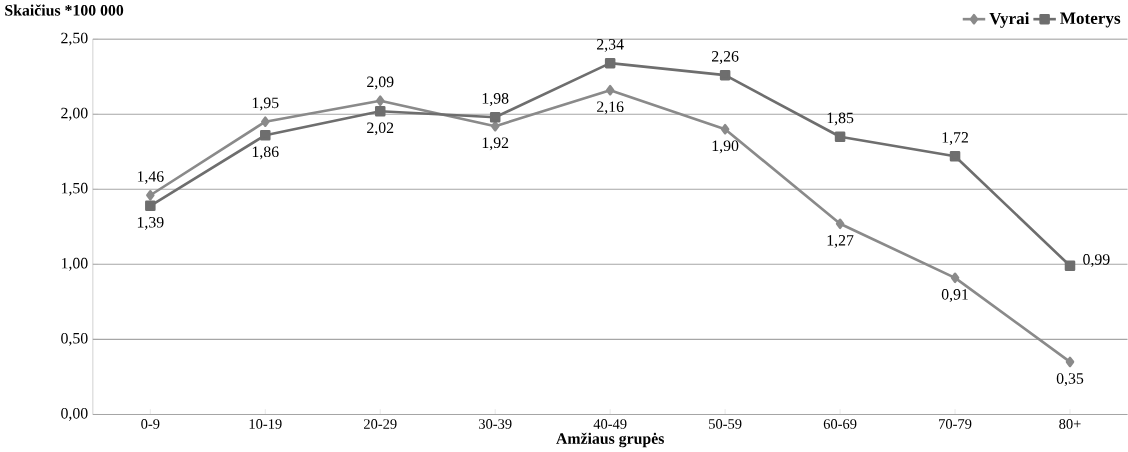 The height and width of the screenshot is (452, 1128). Describe the element at coordinates (495, 424) in the screenshot. I see `x-tick-label: 30-39` at that location.